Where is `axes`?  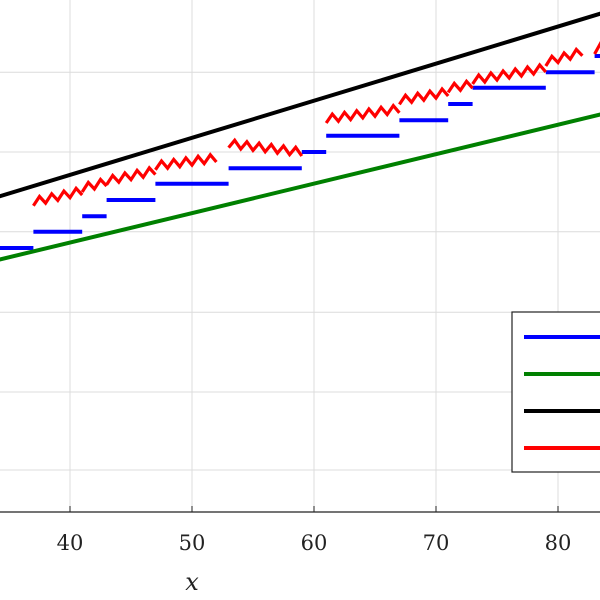
axes is located at coordinates (300, 509).